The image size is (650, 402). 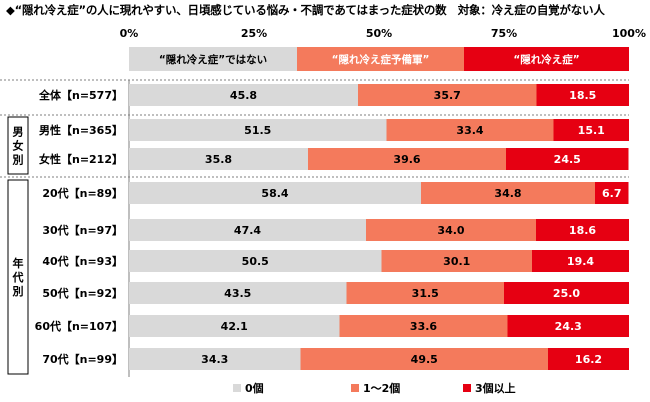 I want to click on data-label: 33.4, so click(x=469, y=130).